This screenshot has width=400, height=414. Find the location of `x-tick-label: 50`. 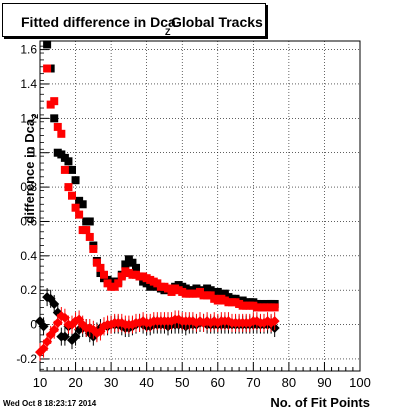

x-tick-label: 50 is located at coordinates (182, 382).